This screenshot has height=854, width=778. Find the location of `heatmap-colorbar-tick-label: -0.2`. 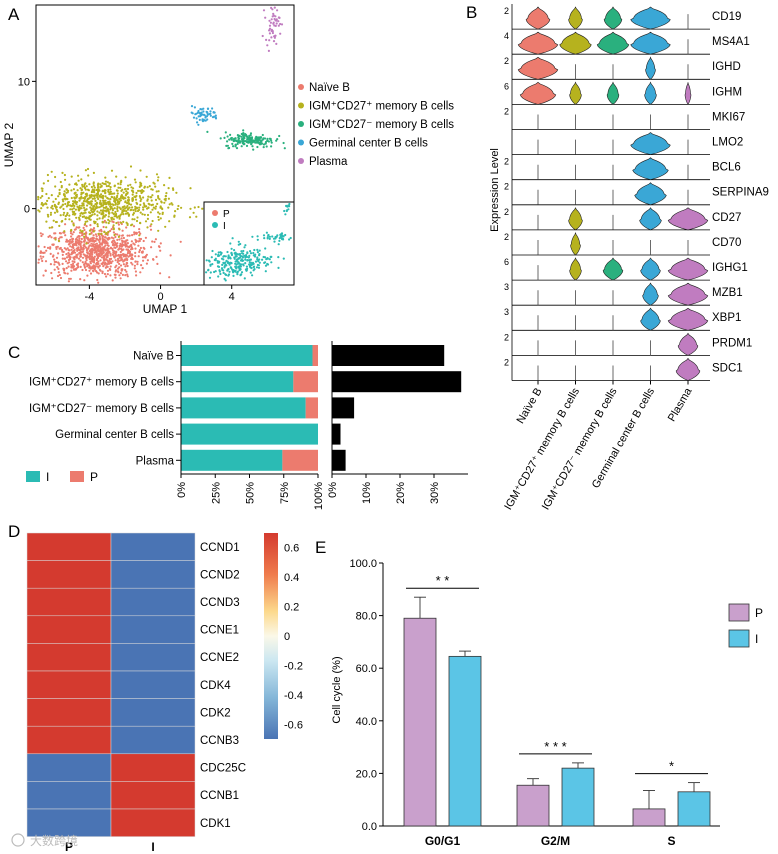

heatmap-colorbar-tick-label: -0.2 is located at coordinates (293, 666).